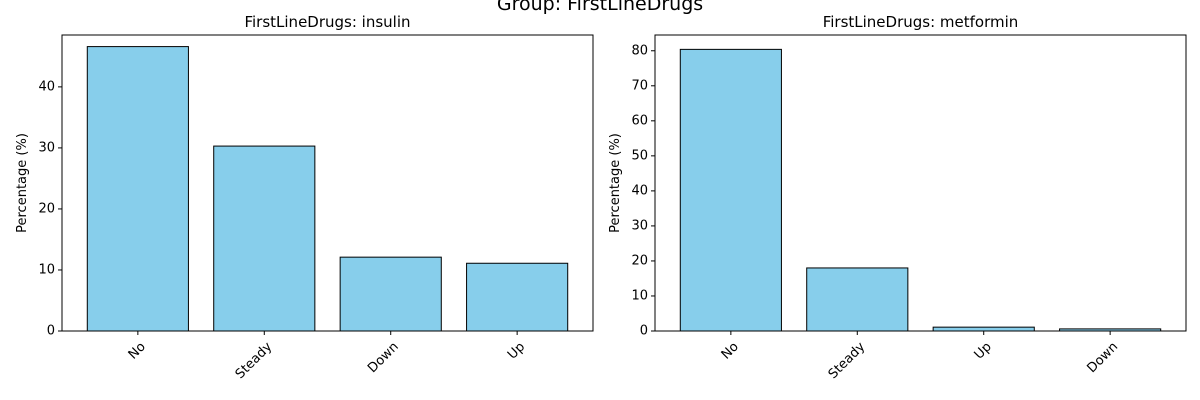 This screenshot has height=400, width=1200. Describe the element at coordinates (920, 356) in the screenshot. I see `x-axis-ticks: No Steady Up Down` at that location.